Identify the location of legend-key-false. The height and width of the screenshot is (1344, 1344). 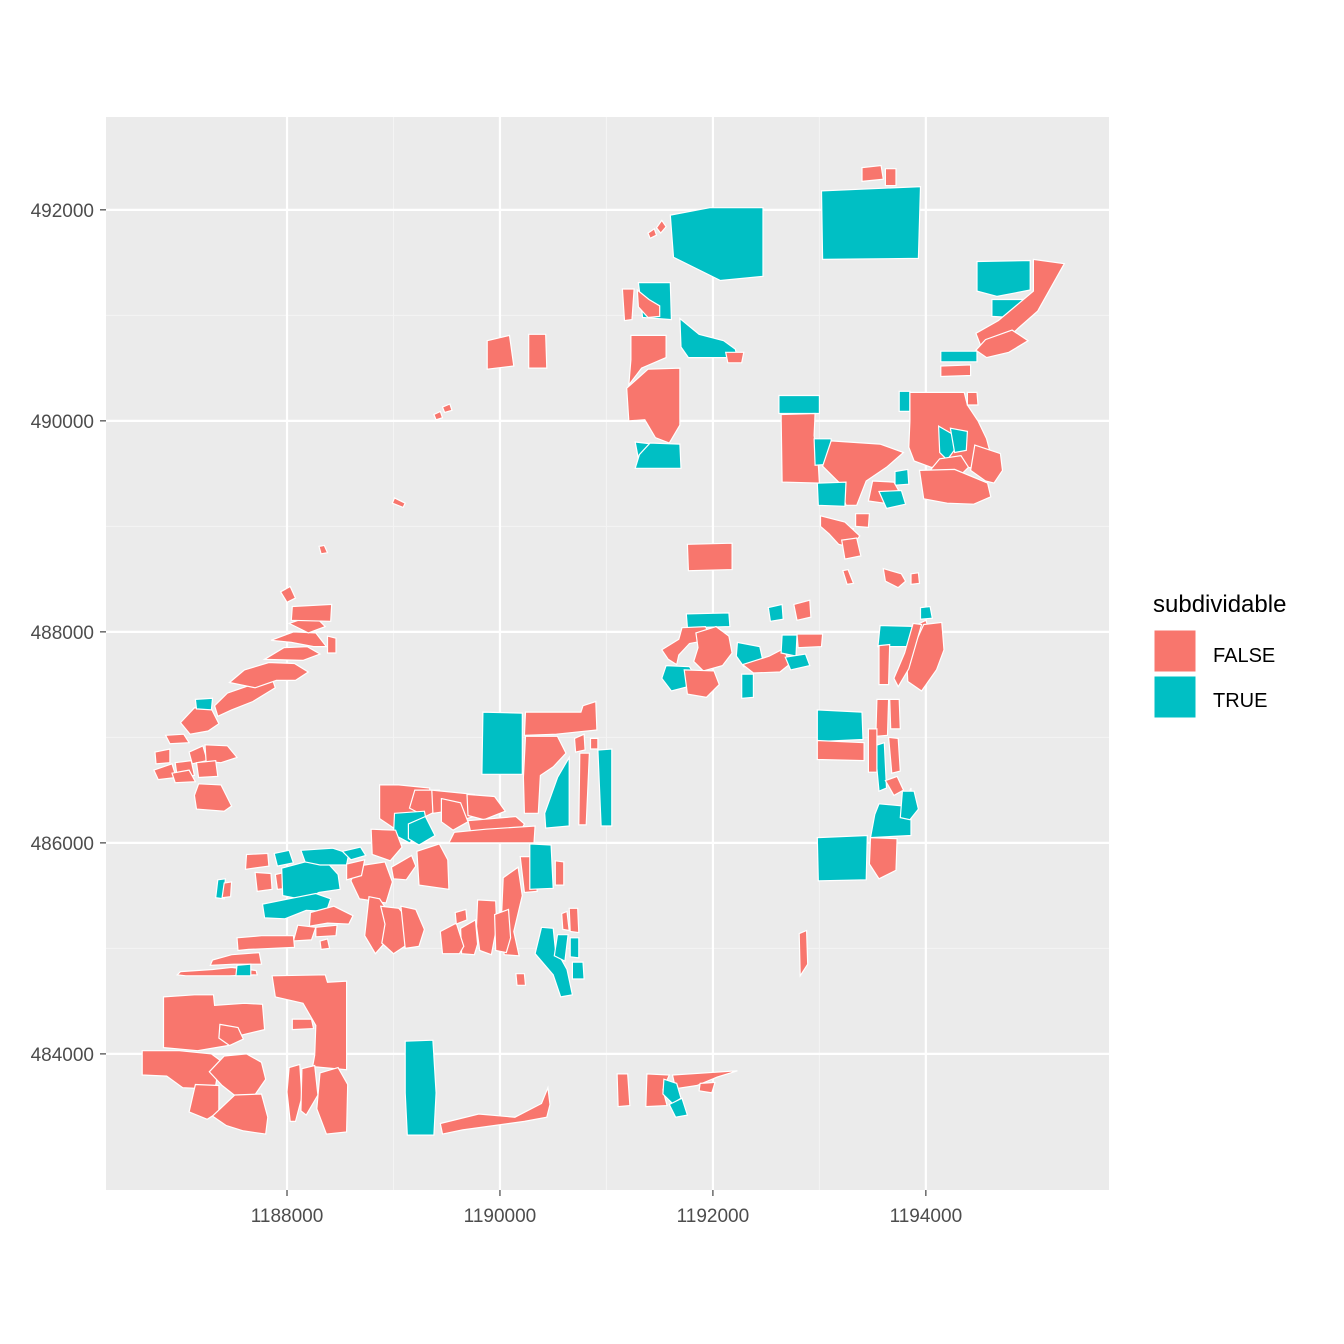
(1175, 651).